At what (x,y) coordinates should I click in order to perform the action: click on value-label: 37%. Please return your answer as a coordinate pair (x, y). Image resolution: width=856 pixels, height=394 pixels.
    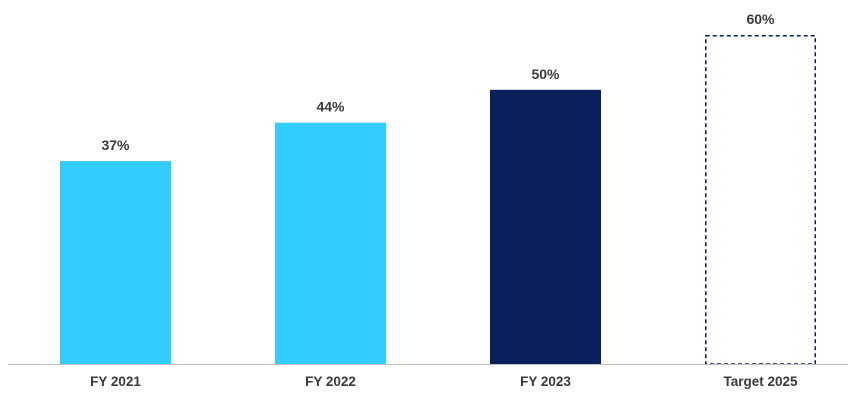
    Looking at the image, I should click on (115, 145).